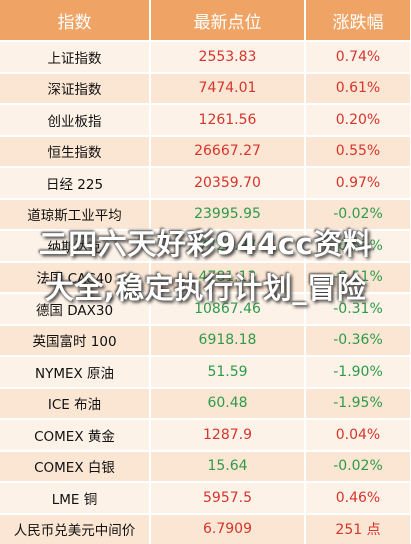 The image size is (411, 544). I want to click on index-name: COMEX 白银, so click(75, 467).